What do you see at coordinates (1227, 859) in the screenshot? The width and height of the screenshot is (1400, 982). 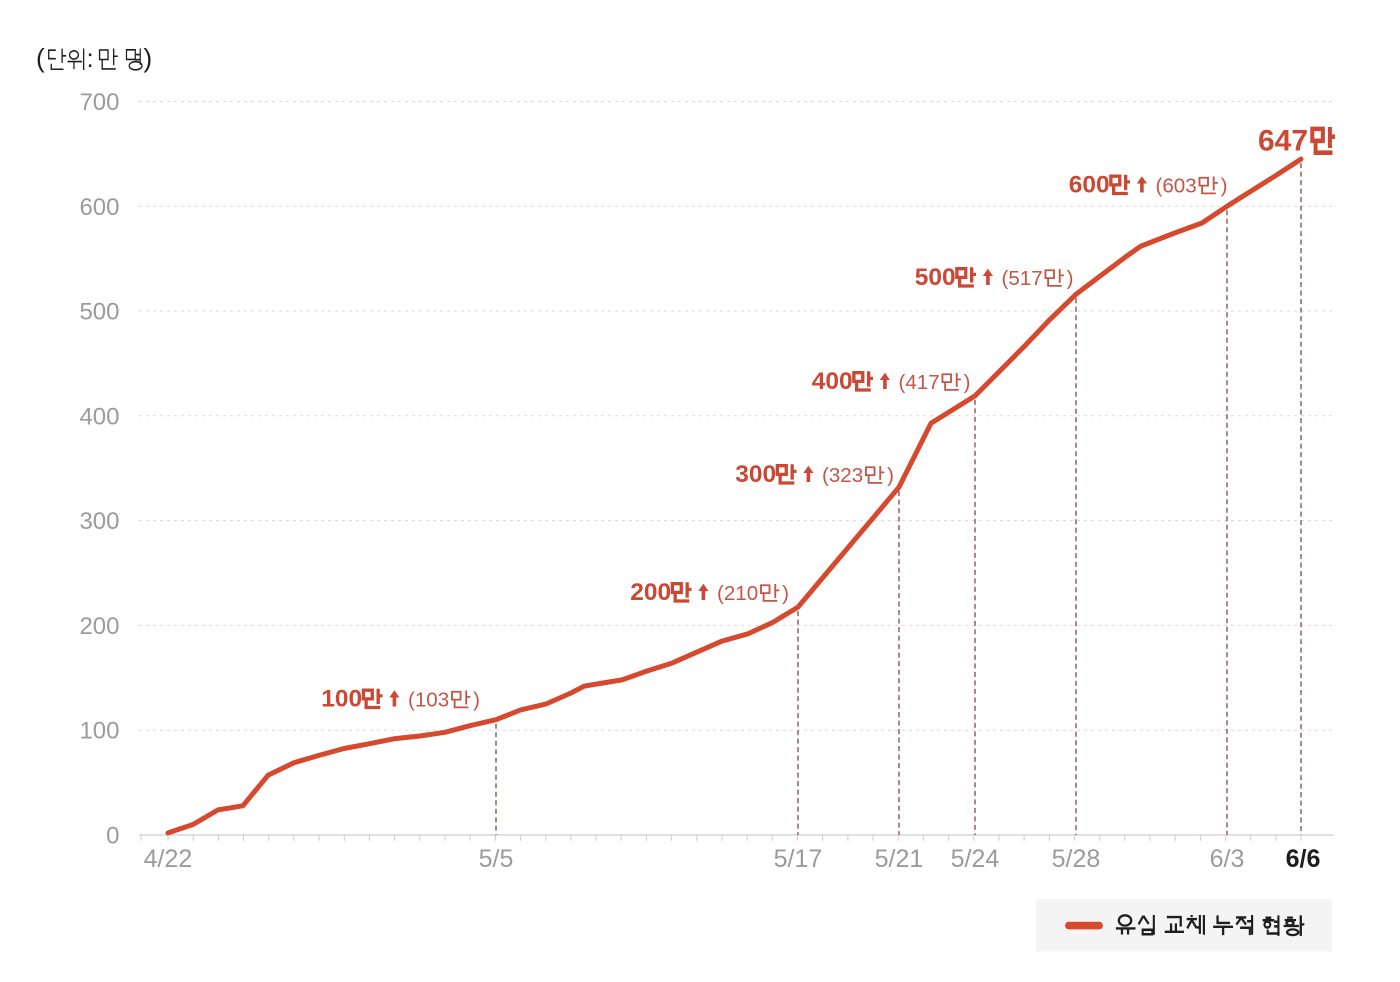 I see `svg-text: 6/3` at bounding box center [1227, 859].